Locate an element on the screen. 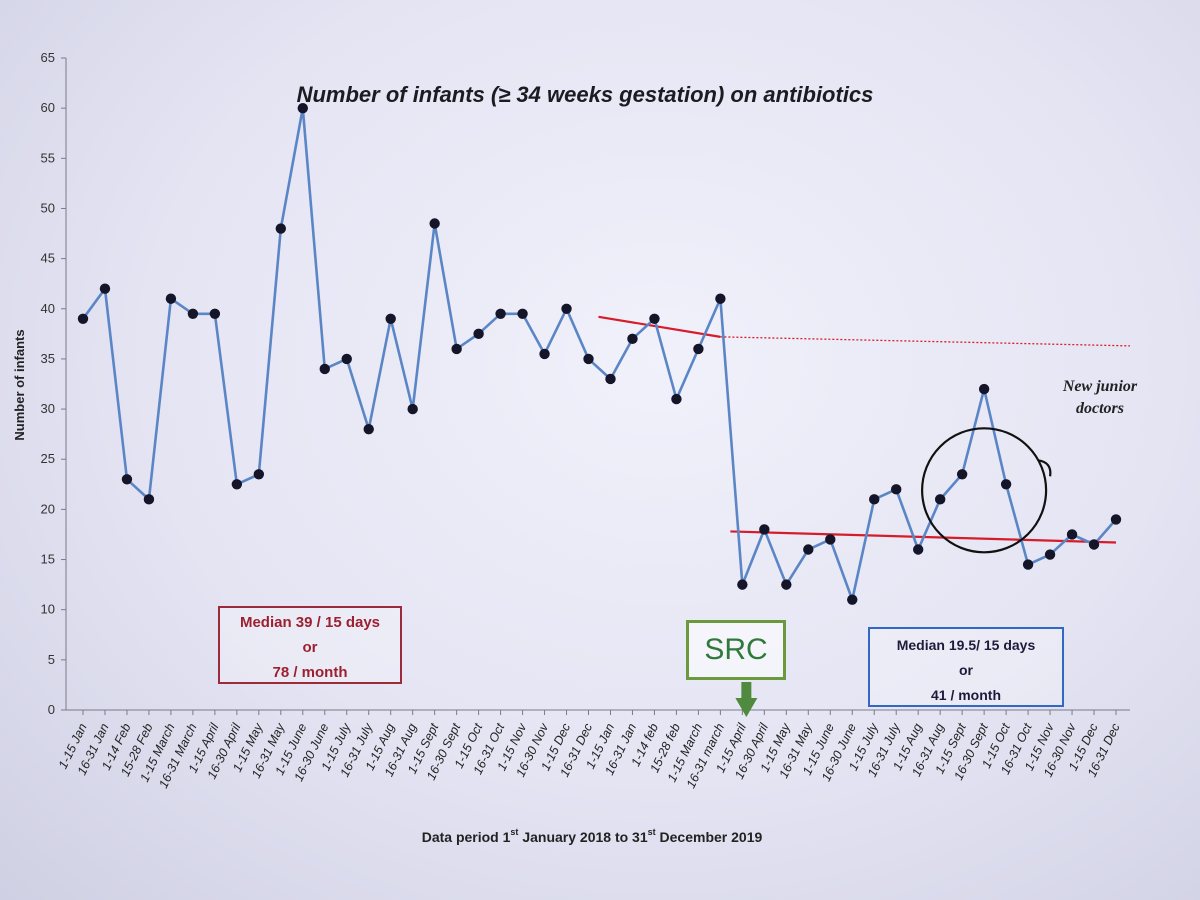  y-axis: 0 5 10 15 20 25 30 35 40 45 50 55 60 65 is located at coordinates (54, 383).